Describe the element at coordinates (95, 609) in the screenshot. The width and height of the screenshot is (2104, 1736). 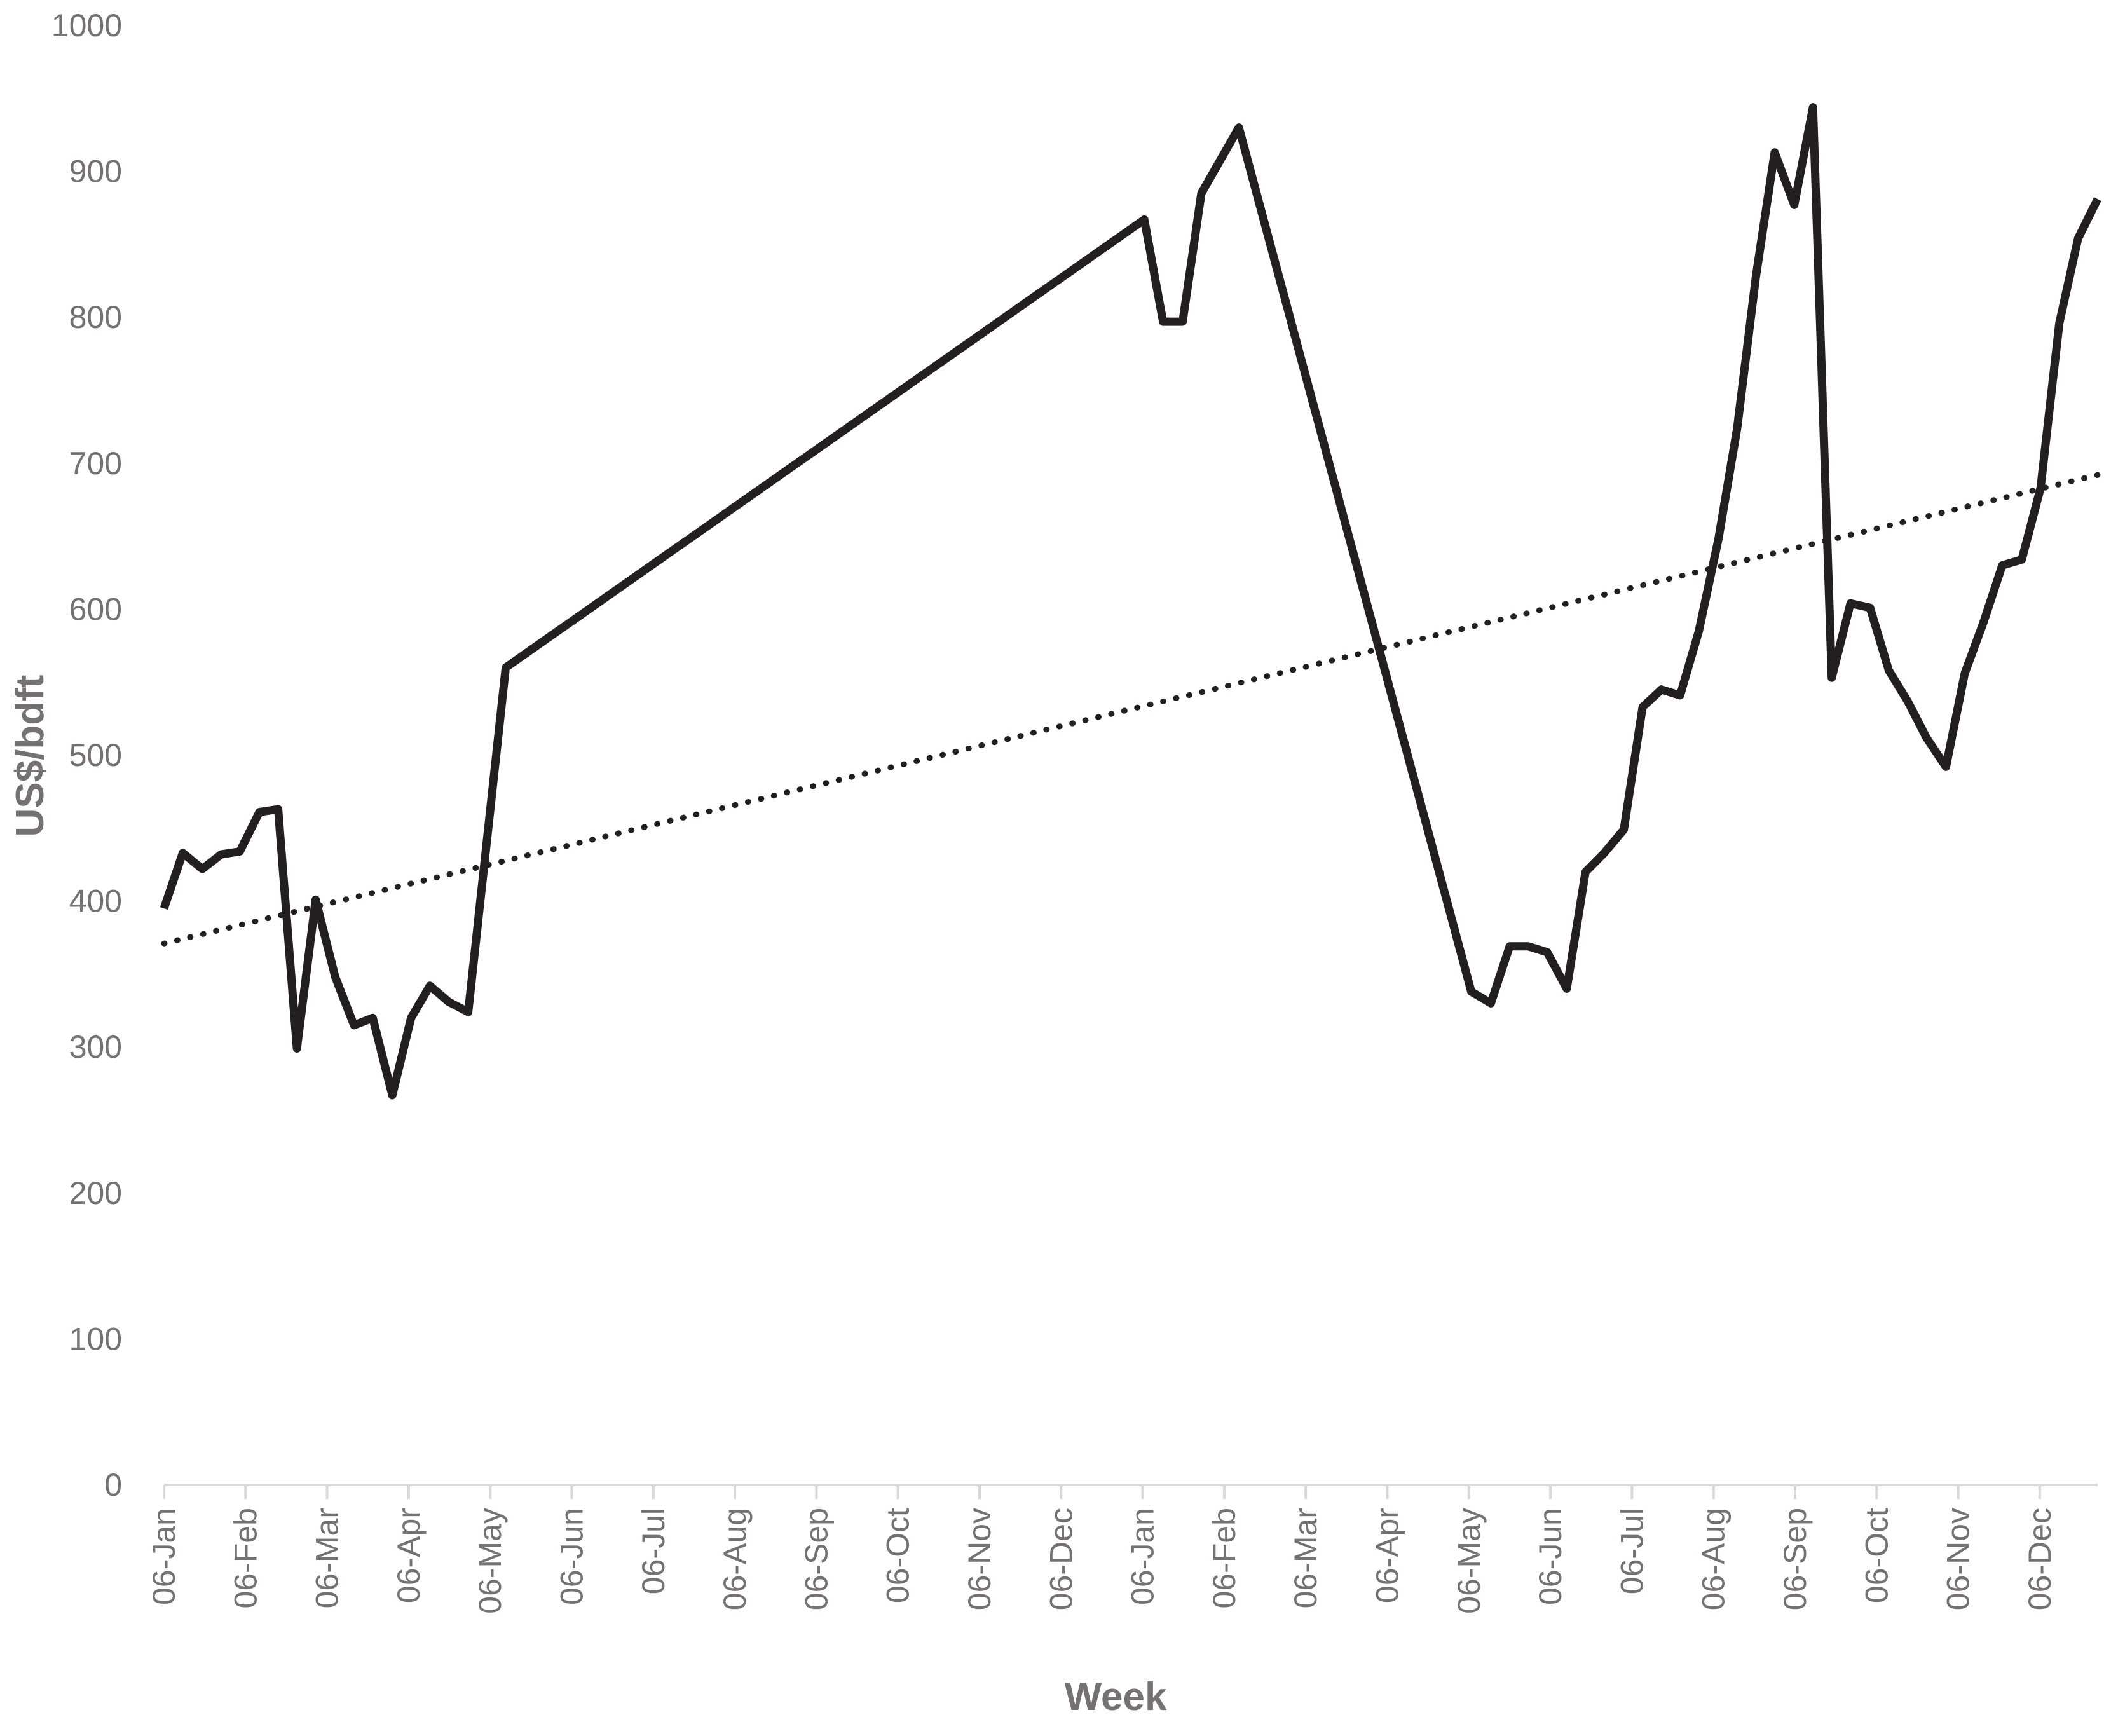
I see `y-tick-label: 600` at that location.